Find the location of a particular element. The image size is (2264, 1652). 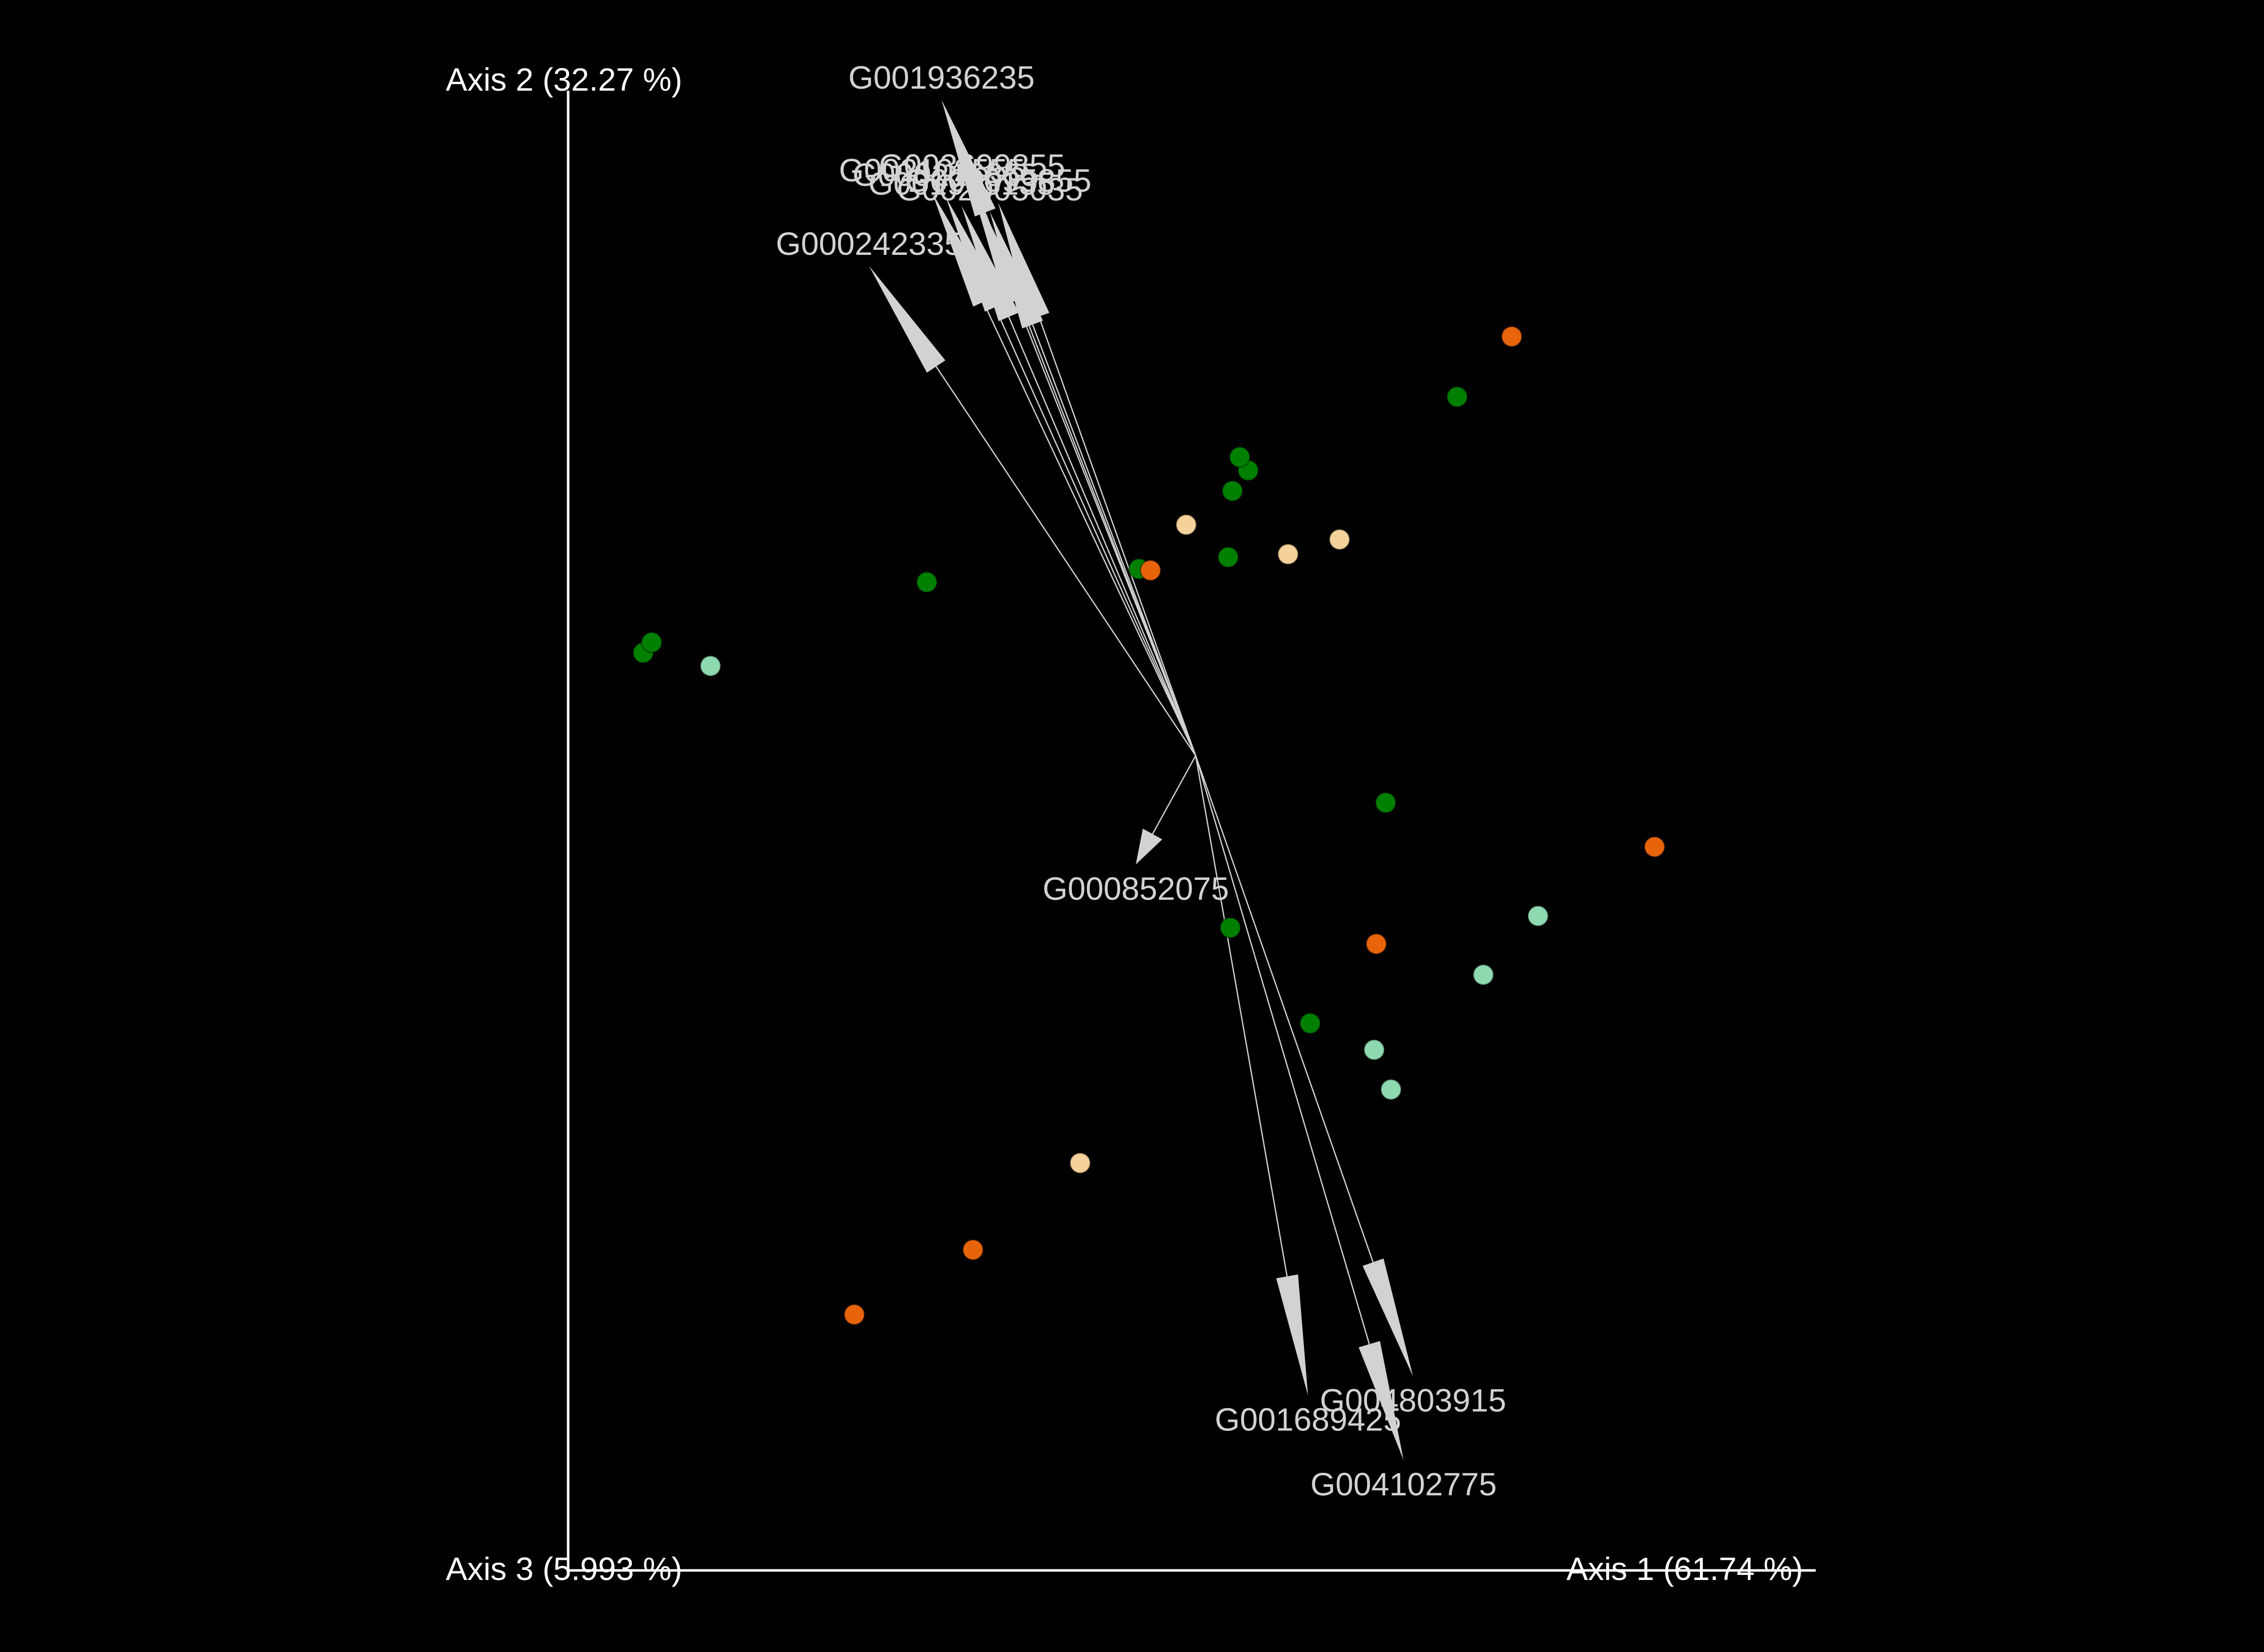

arrow-label: G002095855 is located at coordinates (998, 180).